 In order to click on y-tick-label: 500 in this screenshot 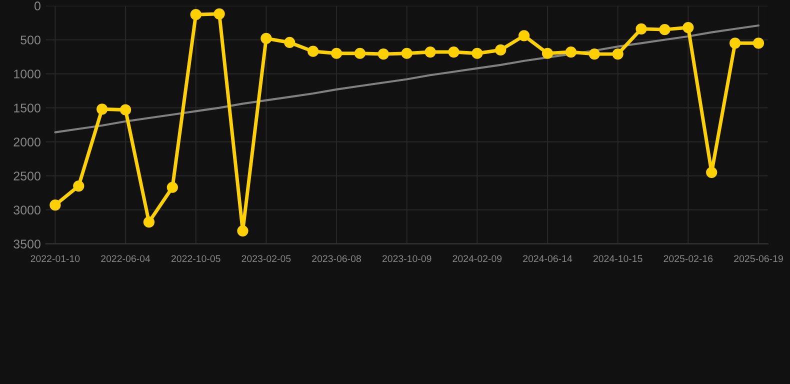, I will do `click(30, 40)`.